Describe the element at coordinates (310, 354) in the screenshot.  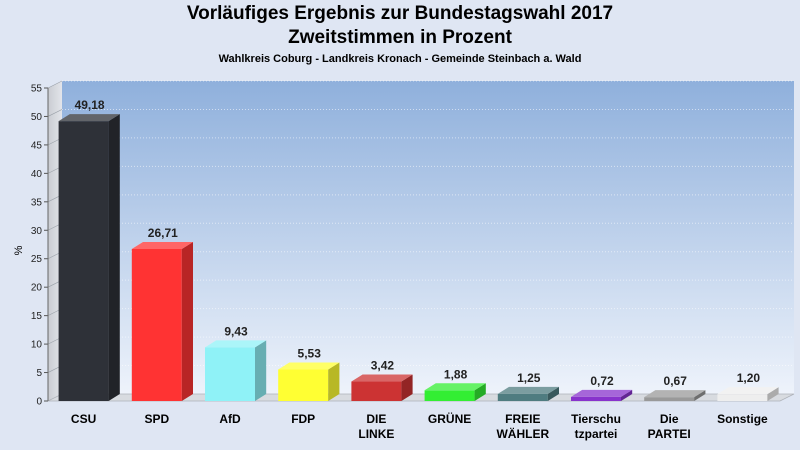
I see `bar-value-label: 5,53` at that location.